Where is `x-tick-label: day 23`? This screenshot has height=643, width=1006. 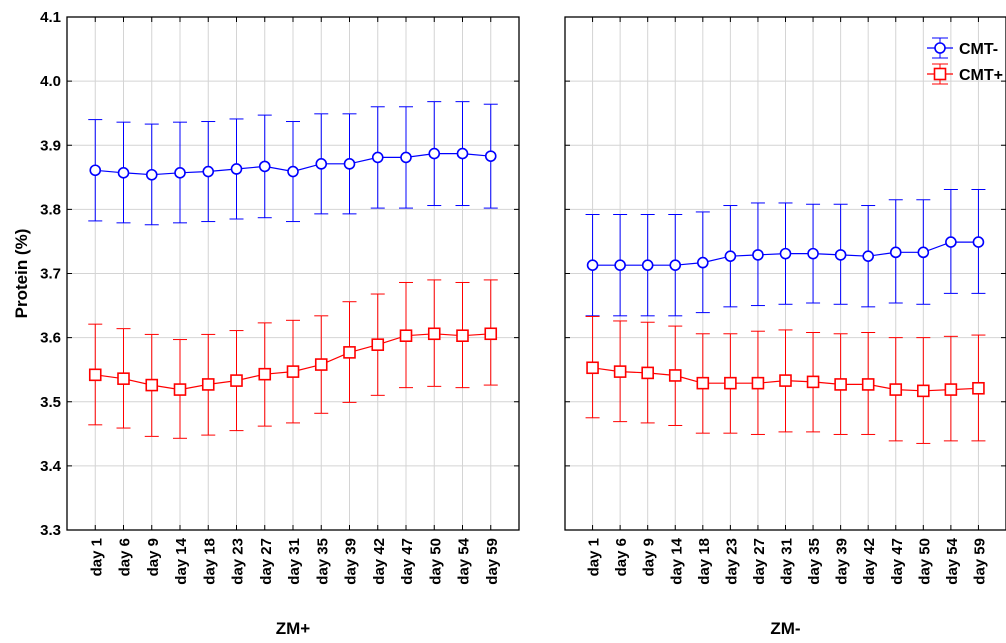 x-tick-label: day 23 is located at coordinates (238, 561).